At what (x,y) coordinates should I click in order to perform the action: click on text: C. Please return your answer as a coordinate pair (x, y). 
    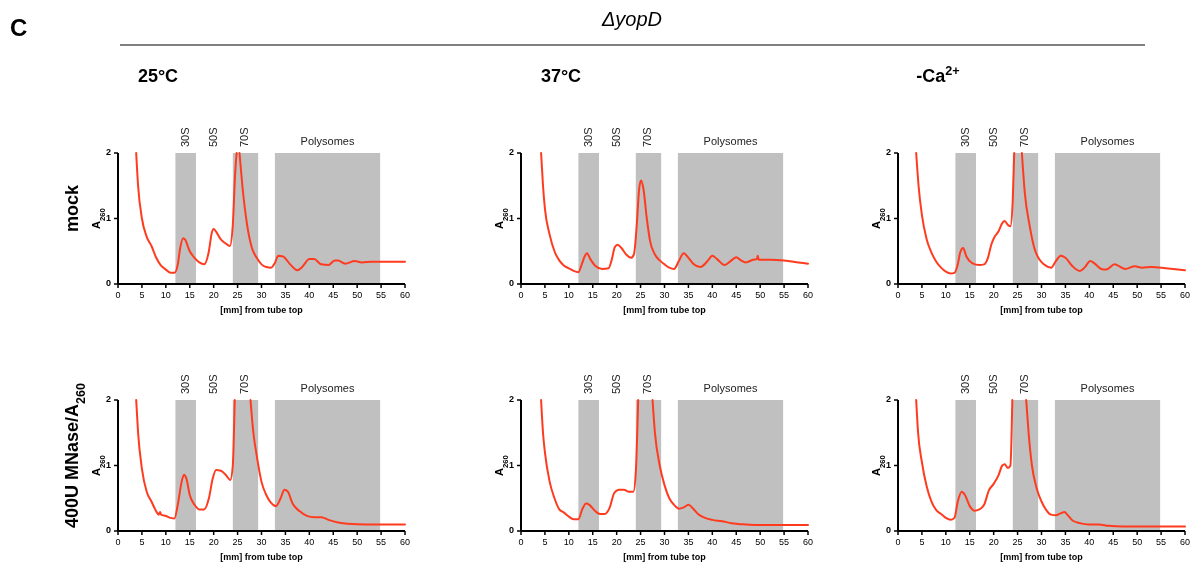
    Looking at the image, I should click on (19, 27).